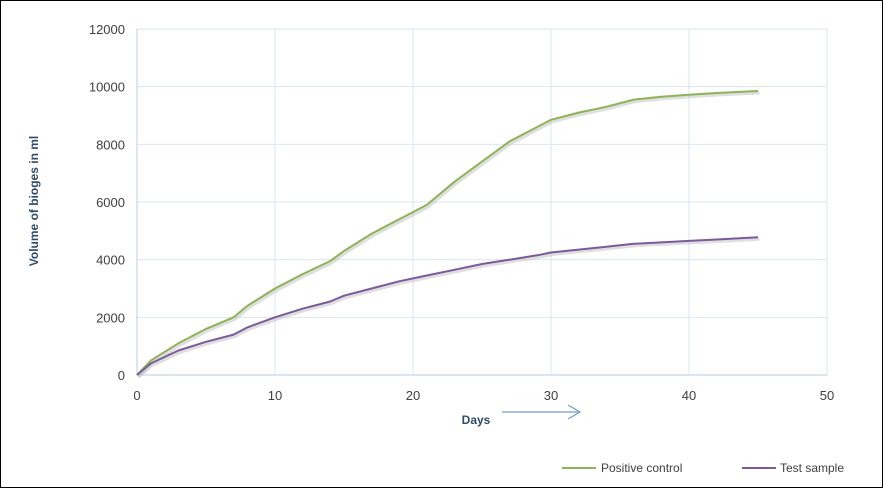 The height and width of the screenshot is (488, 883). What do you see at coordinates (110, 317) in the screenshot?
I see `y-tick-label: 2000` at bounding box center [110, 317].